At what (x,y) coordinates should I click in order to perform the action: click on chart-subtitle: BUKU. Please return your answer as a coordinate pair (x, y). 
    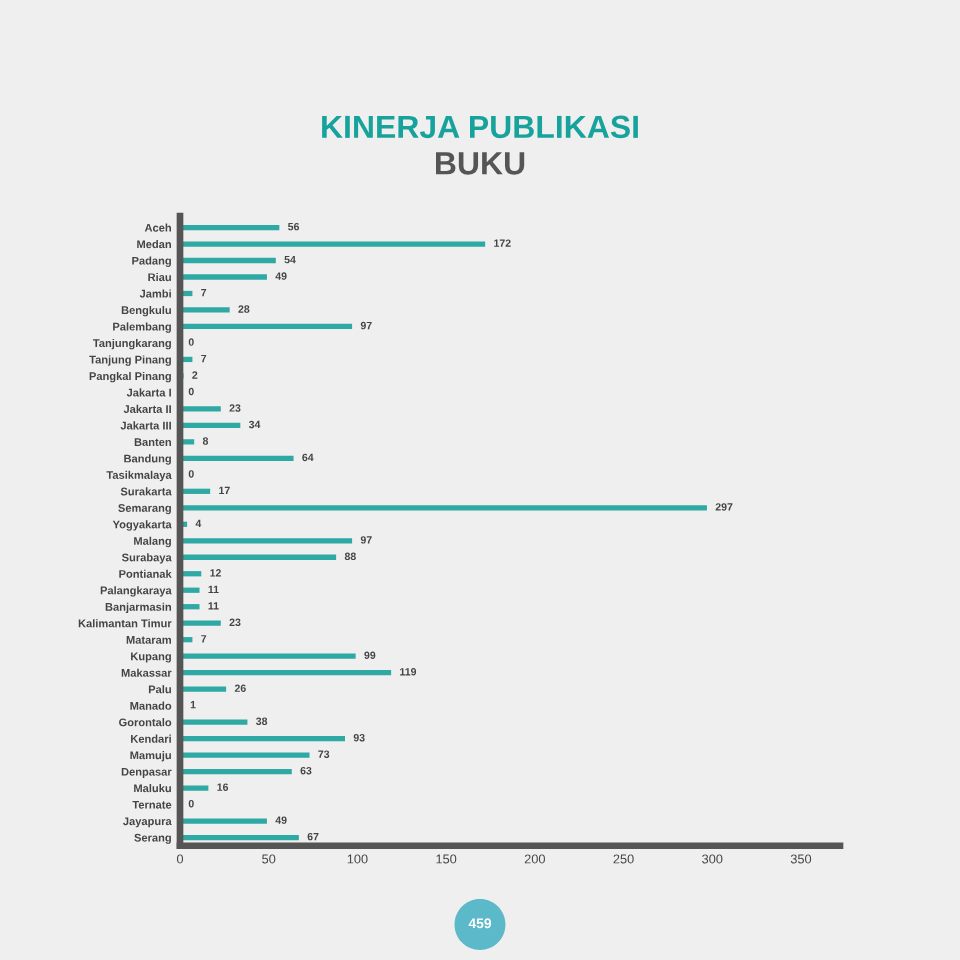
    Looking at the image, I should click on (480, 163).